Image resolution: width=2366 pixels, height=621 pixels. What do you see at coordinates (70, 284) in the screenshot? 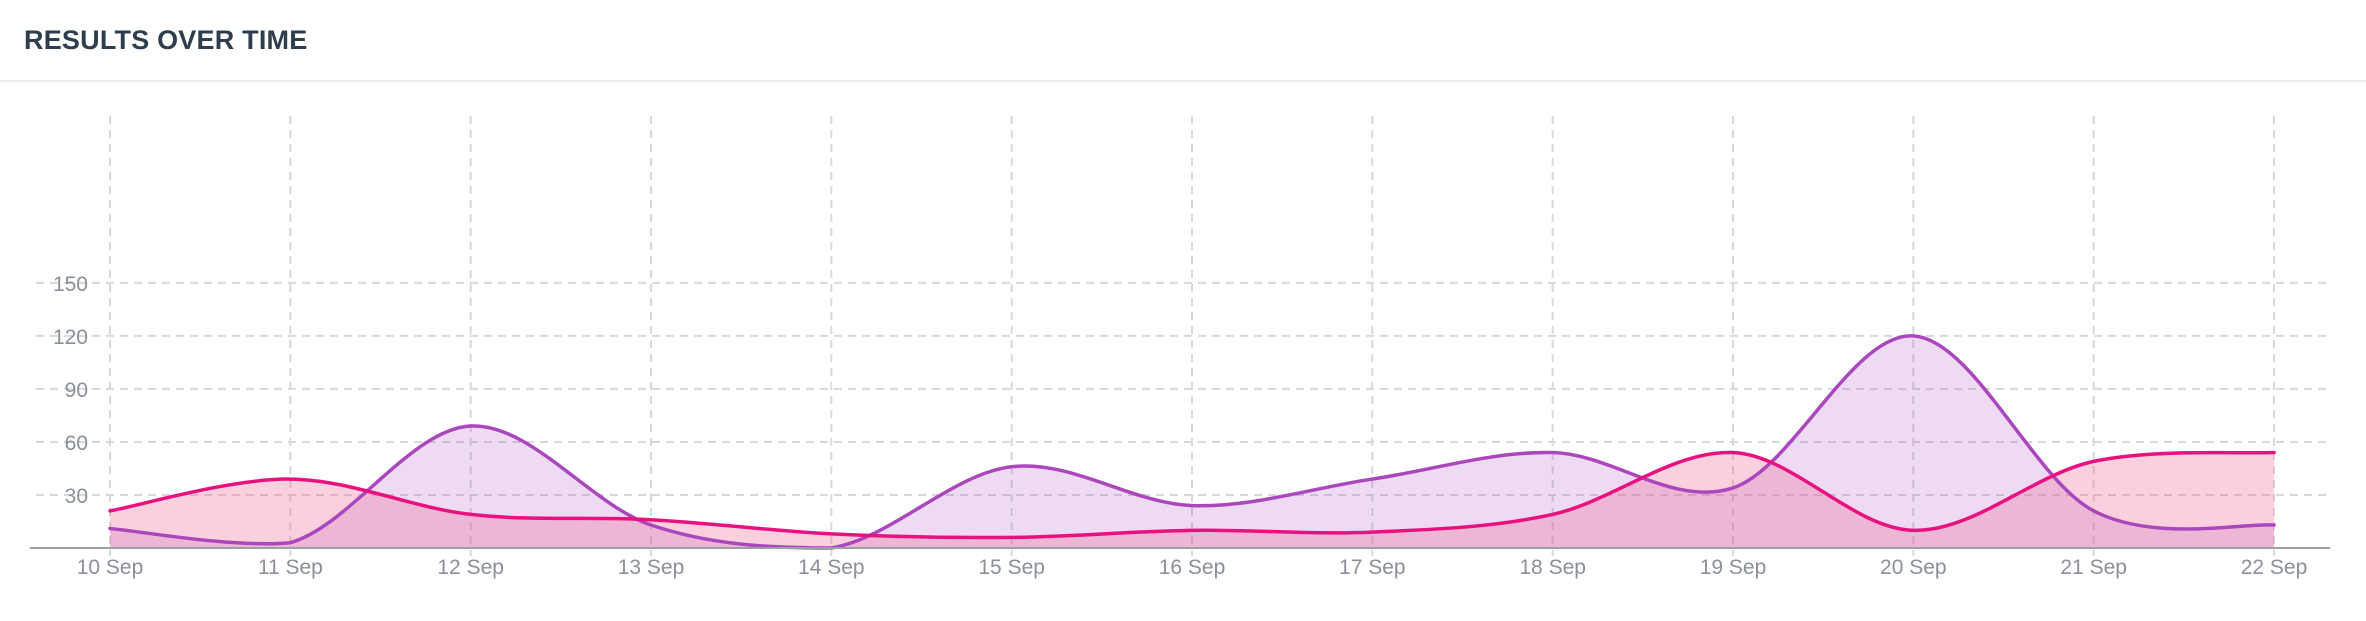
I see `y-tick-label: 150` at bounding box center [70, 284].